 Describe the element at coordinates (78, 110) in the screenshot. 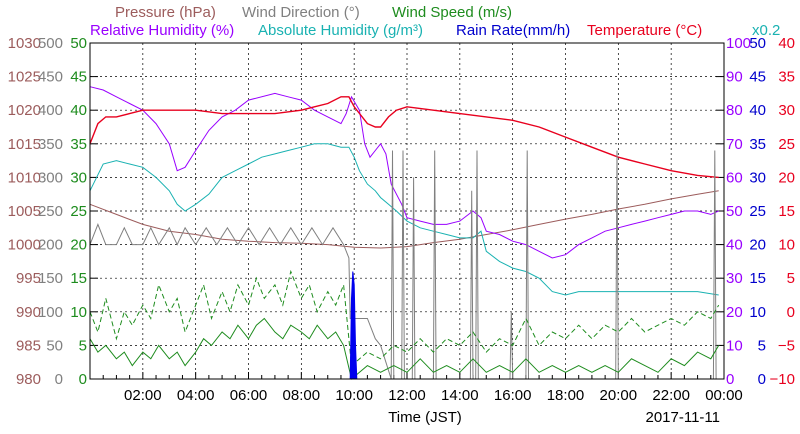

I see `y-tick-label-wind-speed: 40` at that location.